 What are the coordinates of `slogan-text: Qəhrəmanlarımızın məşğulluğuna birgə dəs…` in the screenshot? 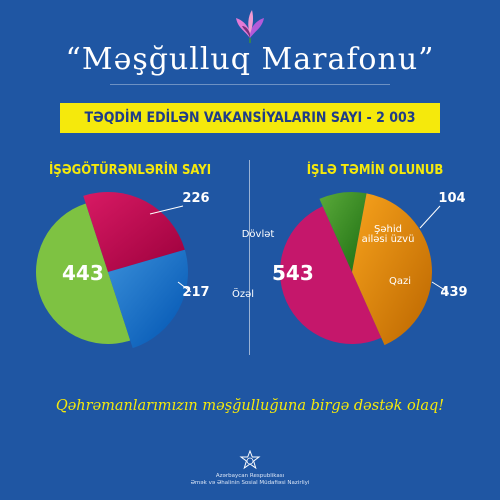 It's located at (250, 406).